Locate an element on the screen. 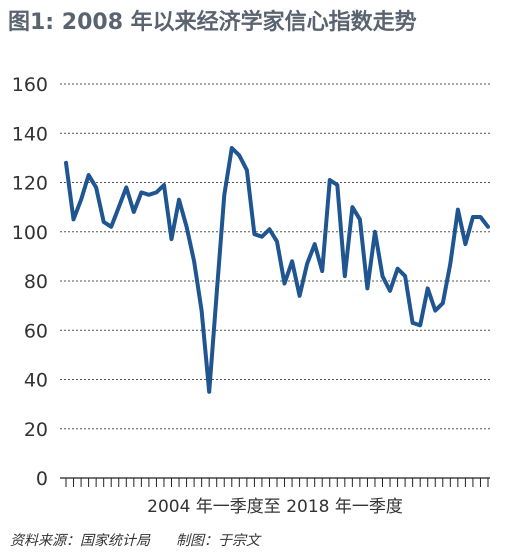  y-tick-label: 160 is located at coordinates (30, 85).